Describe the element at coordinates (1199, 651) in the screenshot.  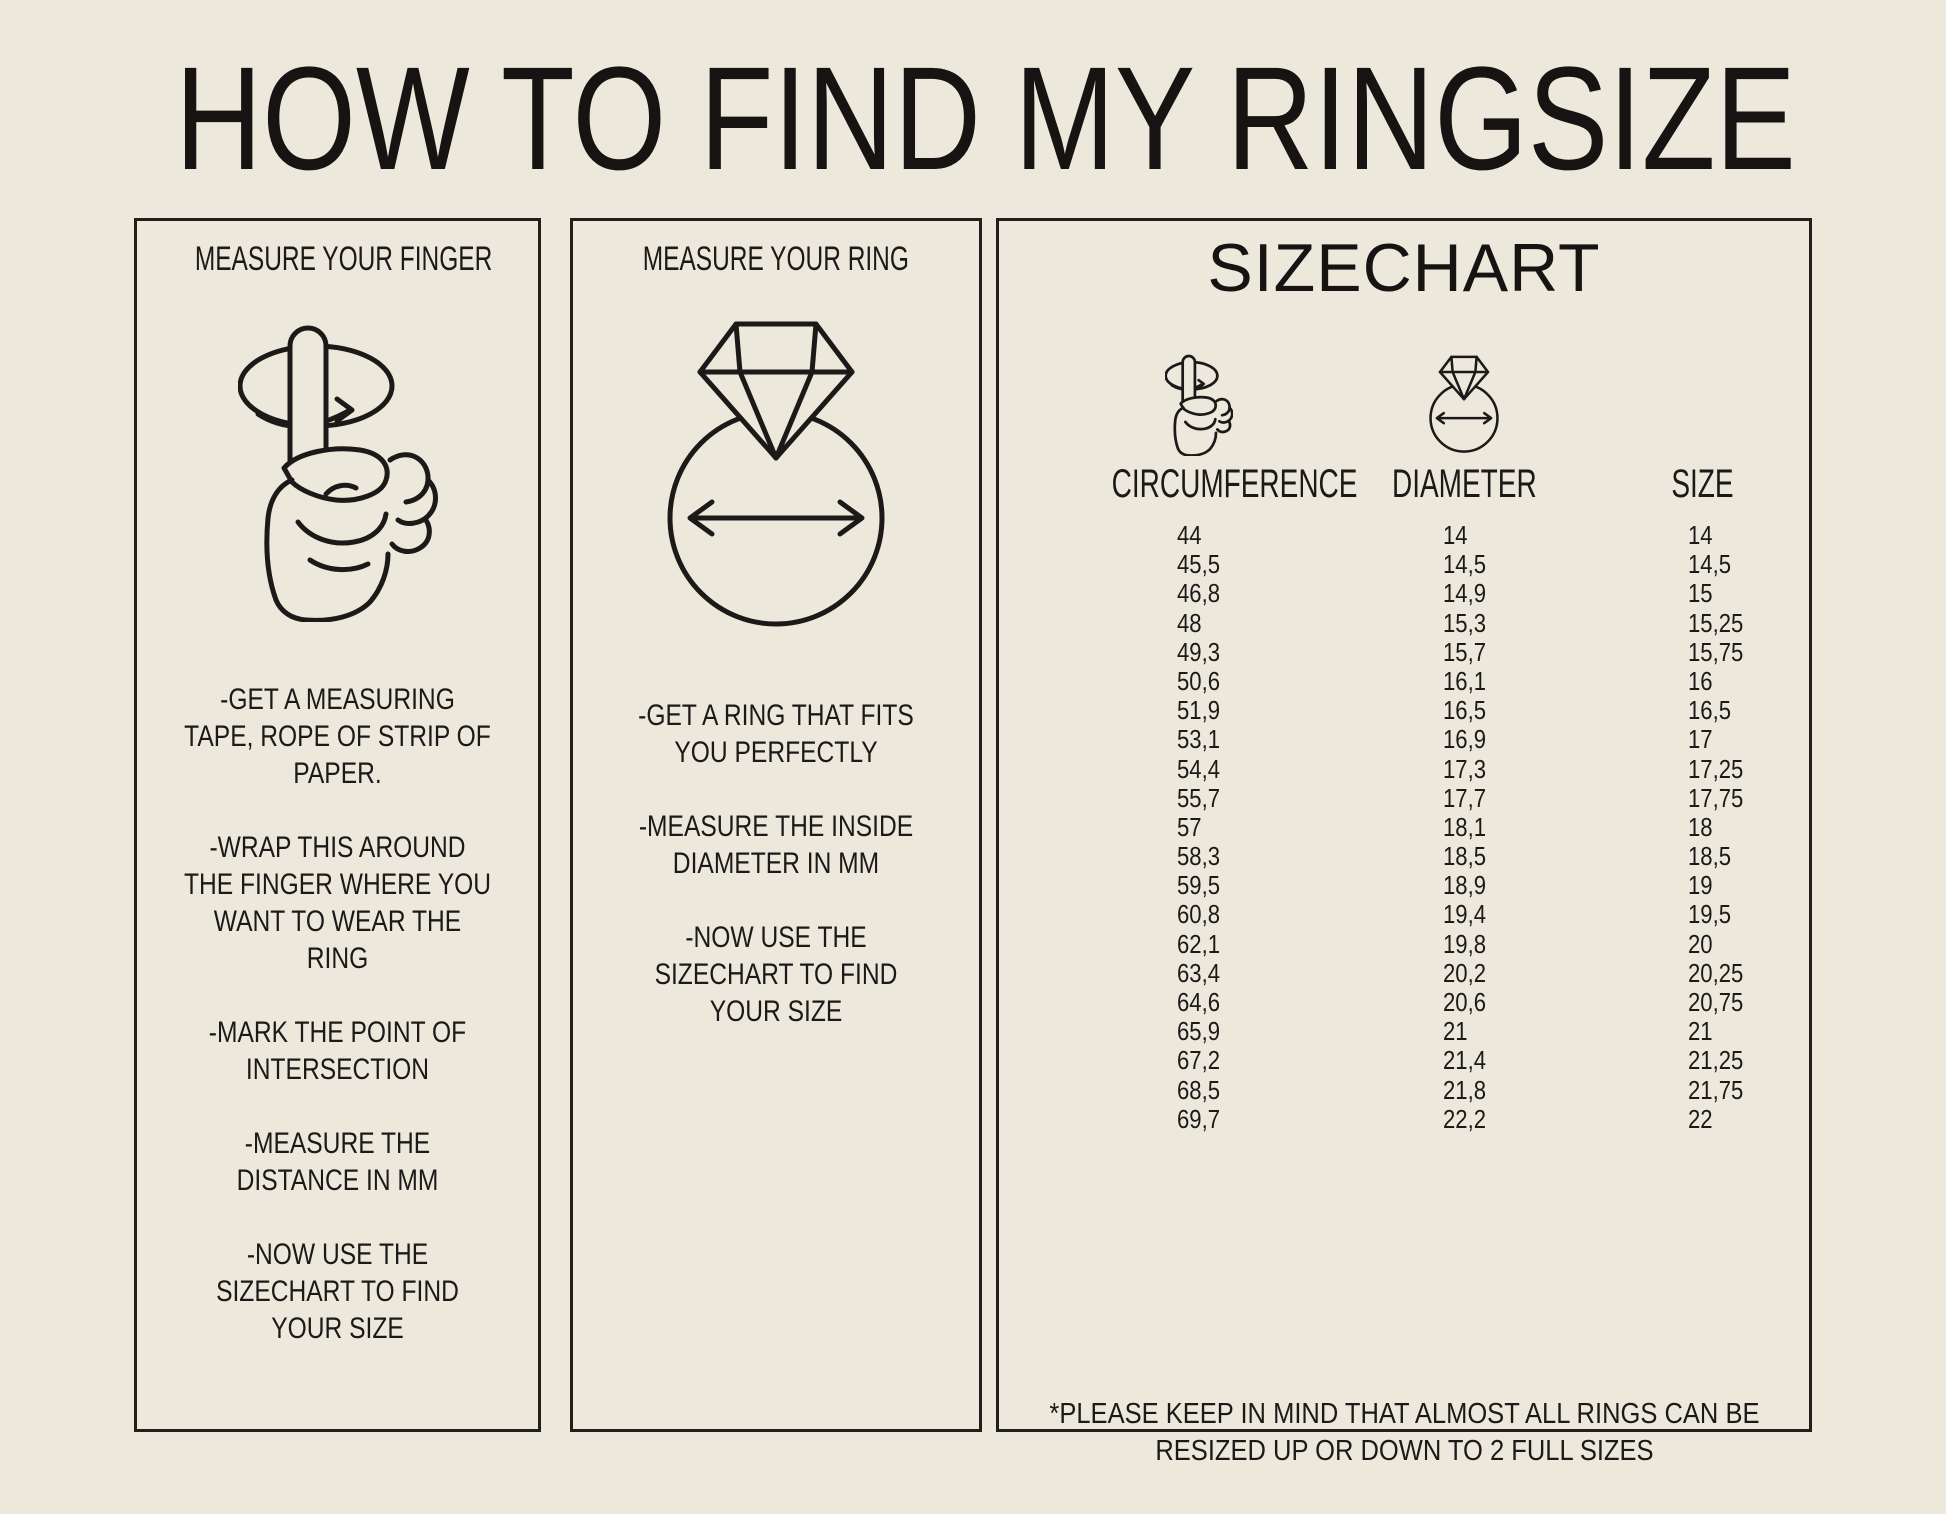
I see `circumference-cell: 49,3` at that location.